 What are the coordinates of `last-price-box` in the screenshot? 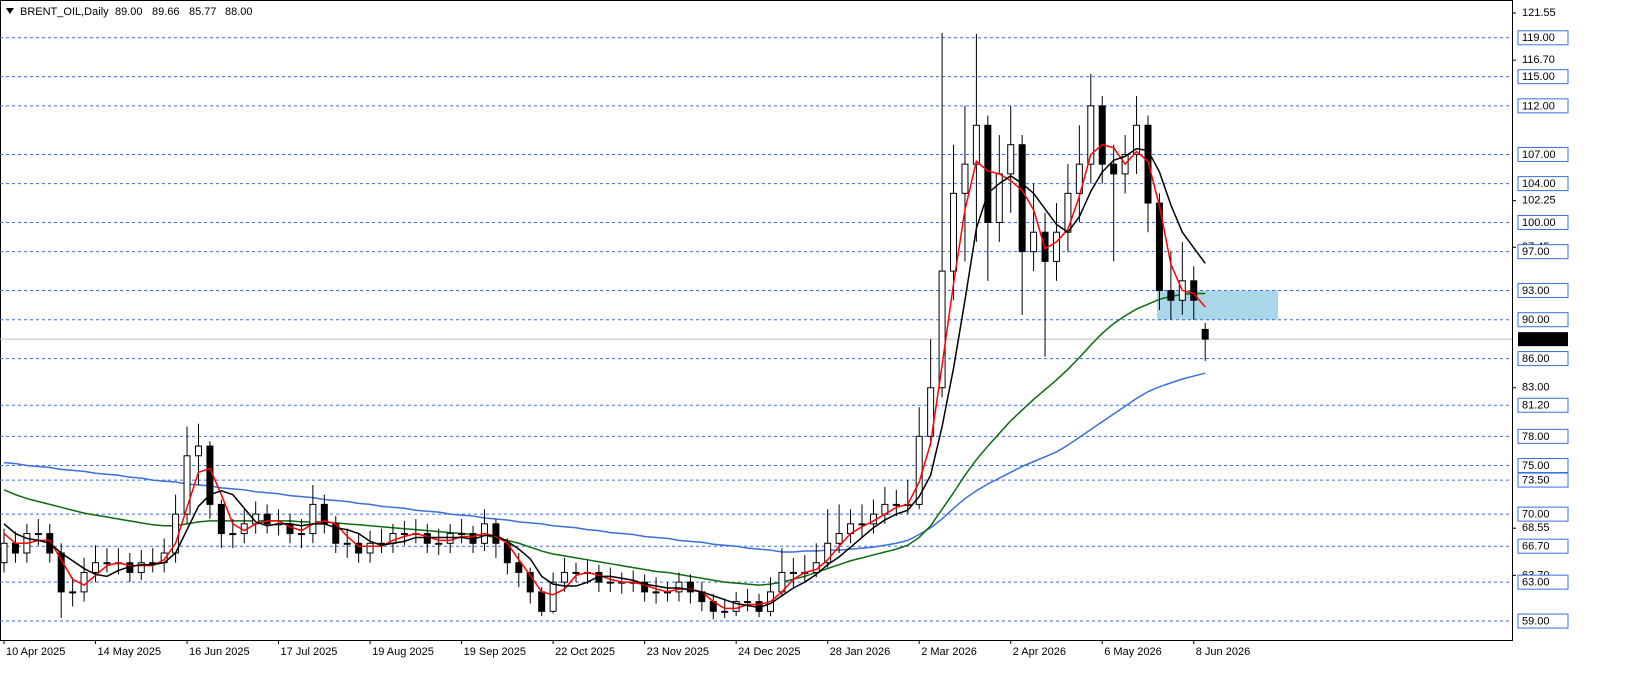 It's located at (1543, 339).